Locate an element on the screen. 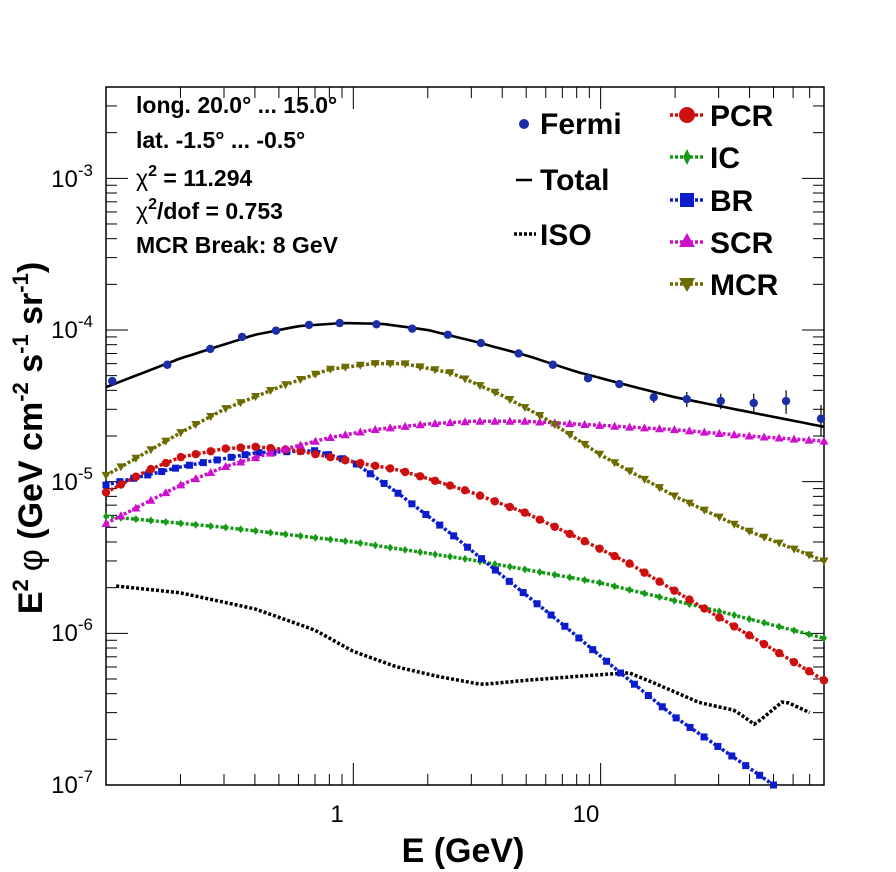 The image size is (896, 872). x-axis-title: E (GeV) is located at coordinates (463, 851).